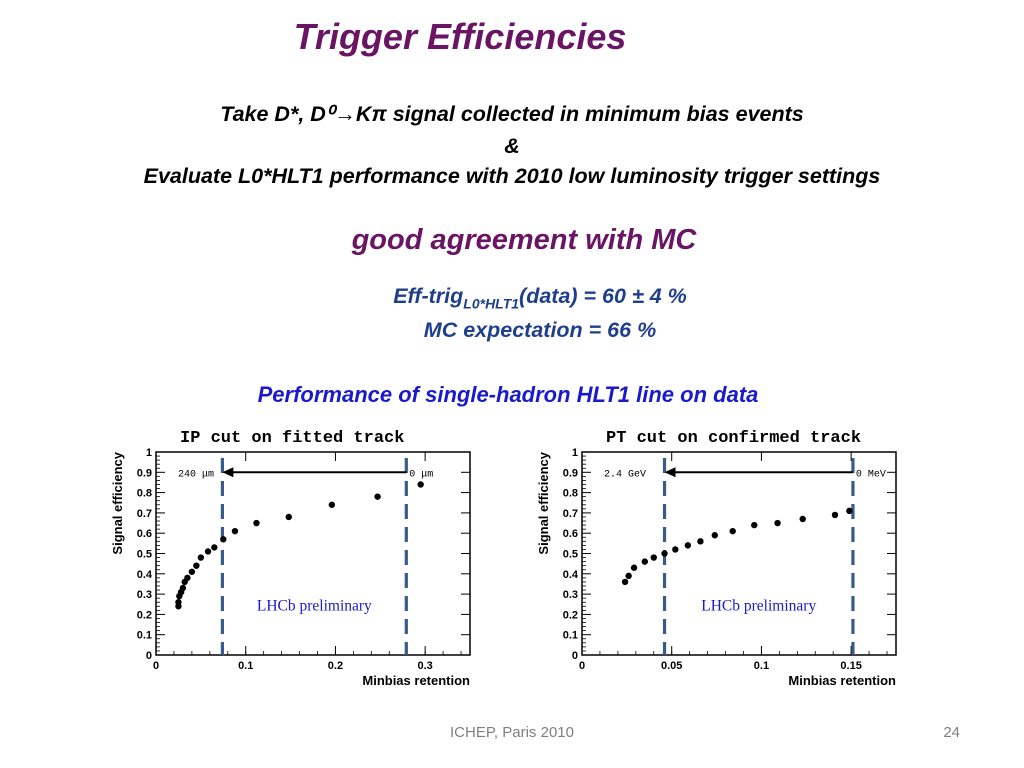 This screenshot has height=768, width=1024. What do you see at coordinates (625, 474) in the screenshot?
I see `arrow-left-label: 2.4 GeV` at bounding box center [625, 474].